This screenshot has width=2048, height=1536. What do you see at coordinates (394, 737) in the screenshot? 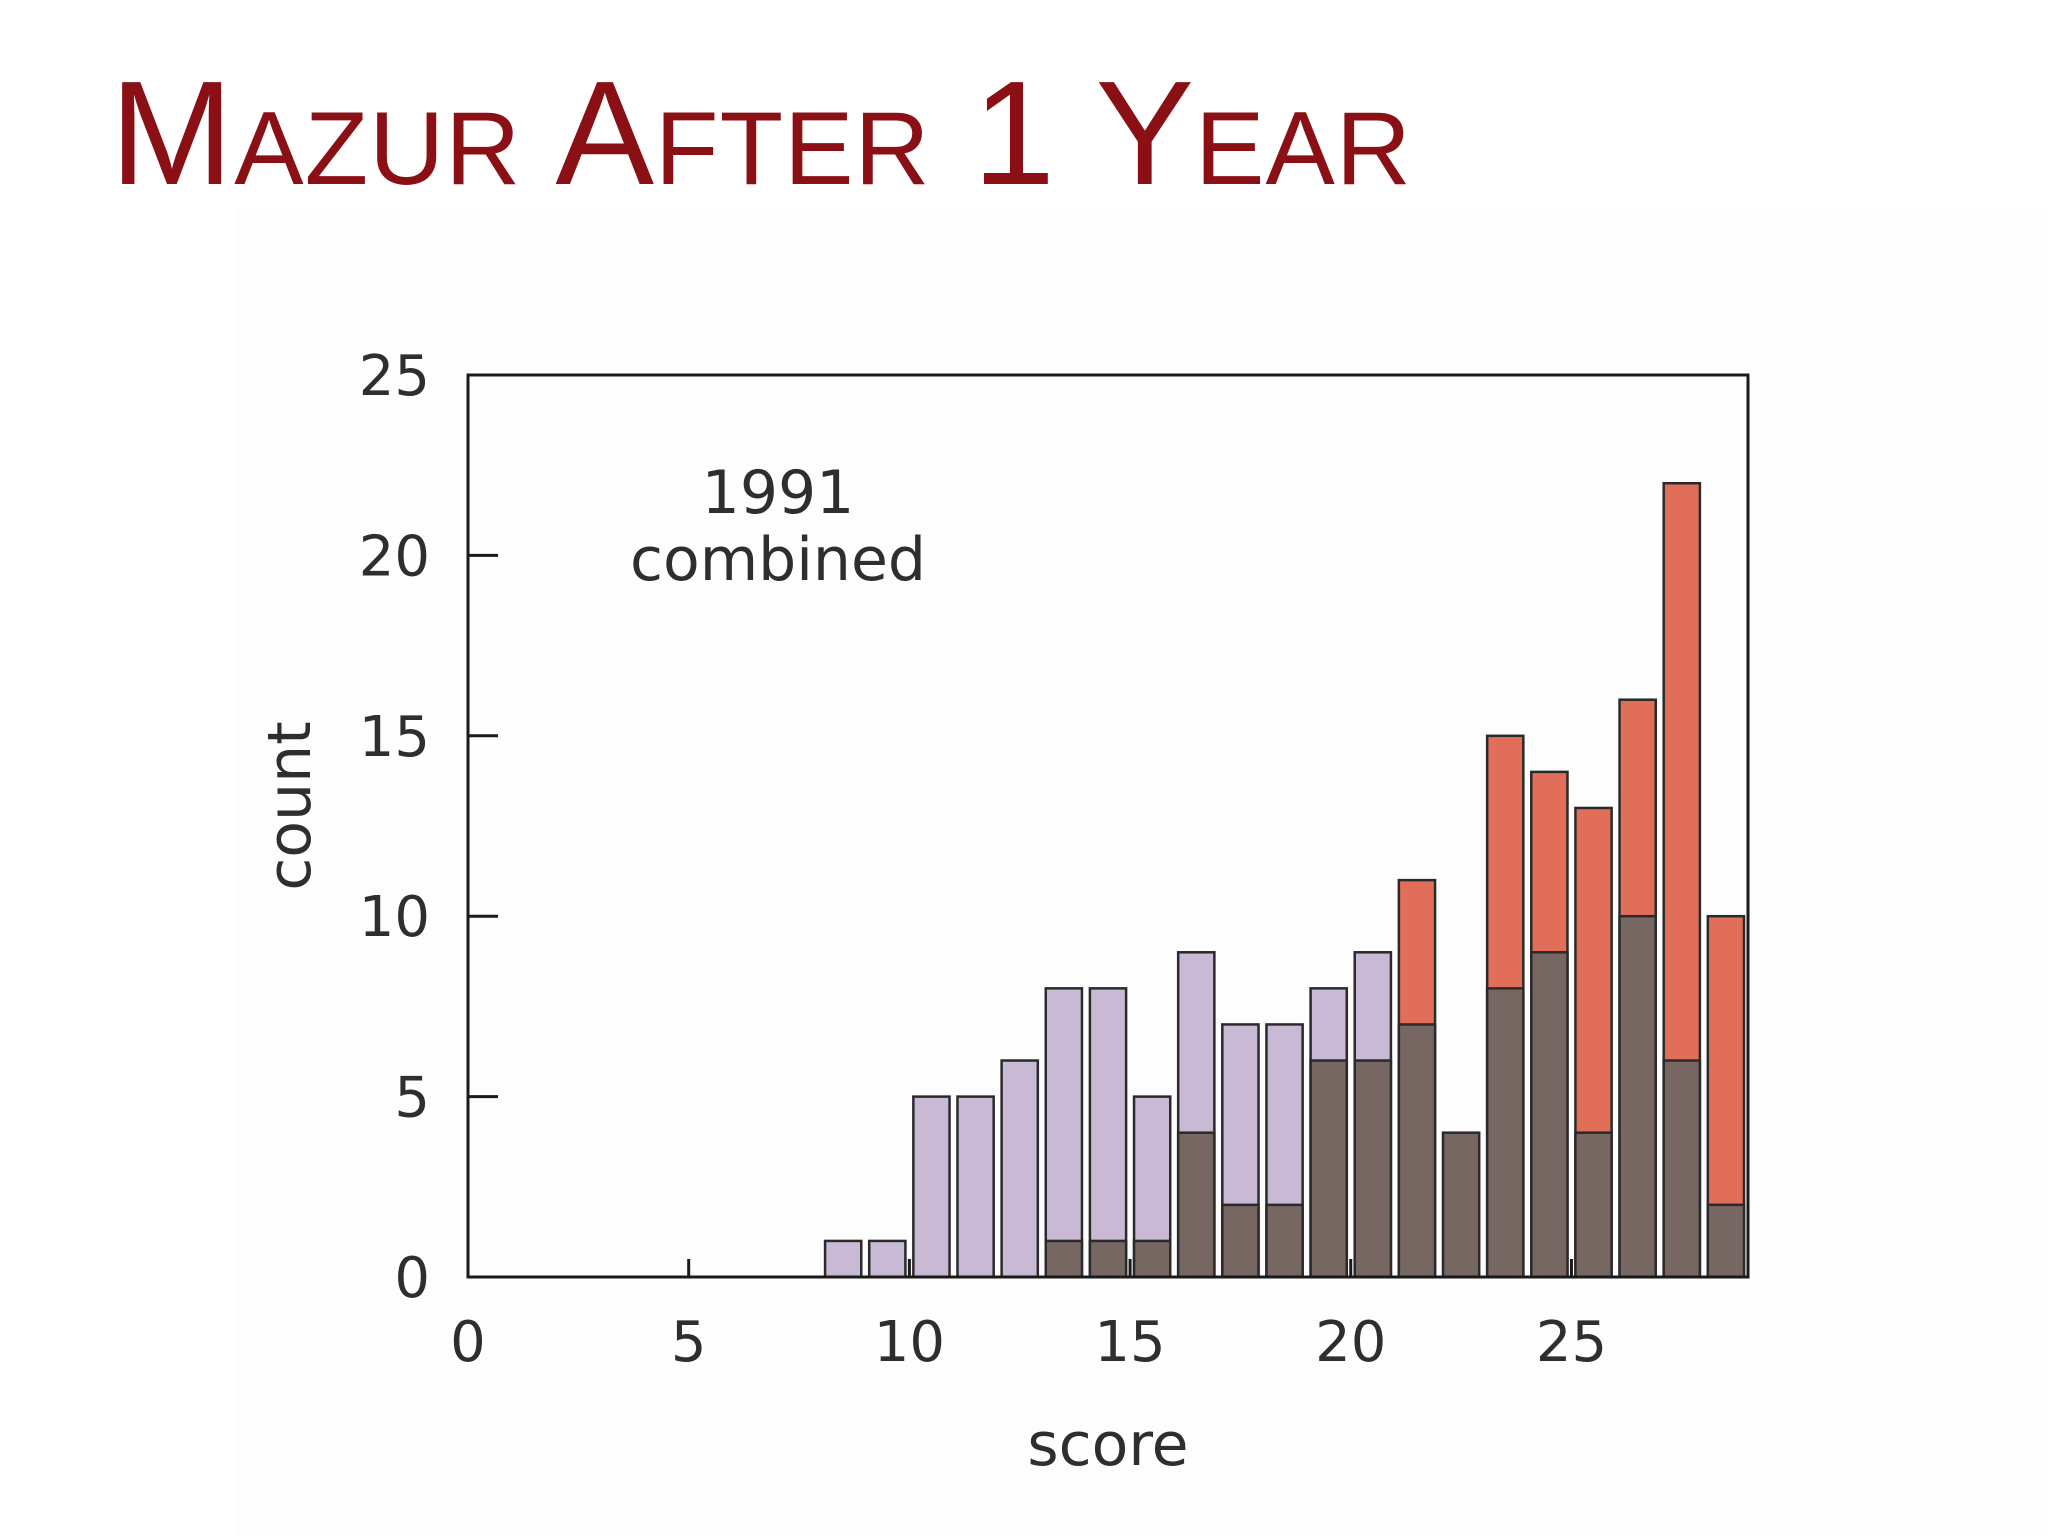
I see `y-tick-label: 15` at bounding box center [394, 737].